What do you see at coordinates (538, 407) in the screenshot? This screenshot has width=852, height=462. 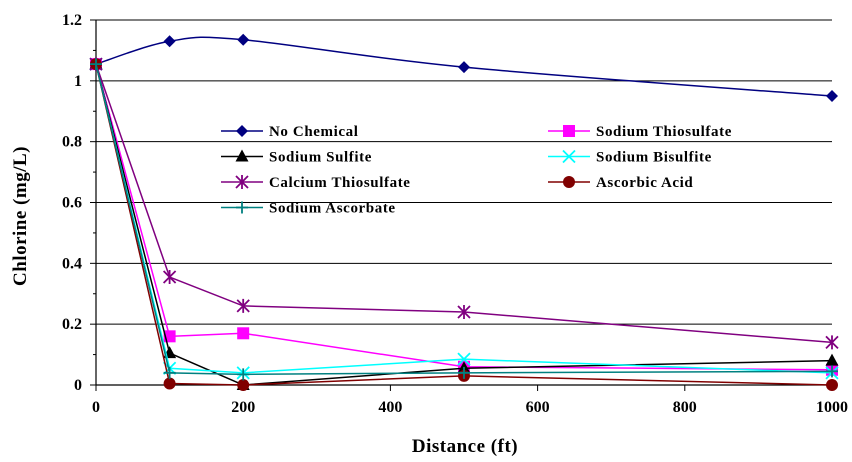 I see `x-tick-label: 600` at bounding box center [538, 407].